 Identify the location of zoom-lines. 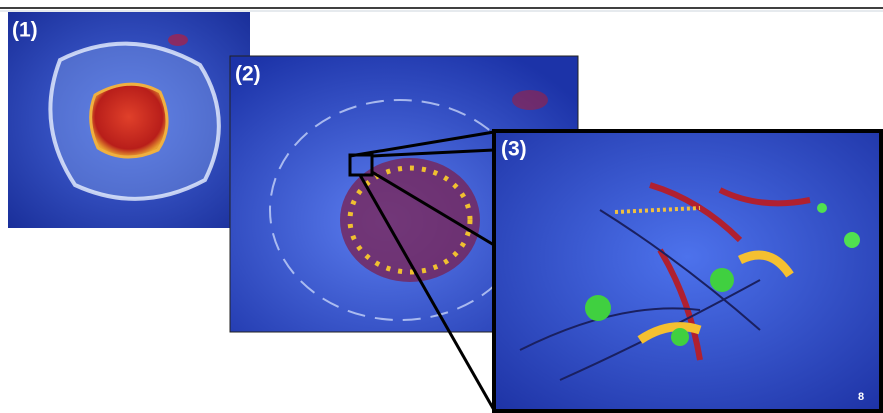
(422, 270).